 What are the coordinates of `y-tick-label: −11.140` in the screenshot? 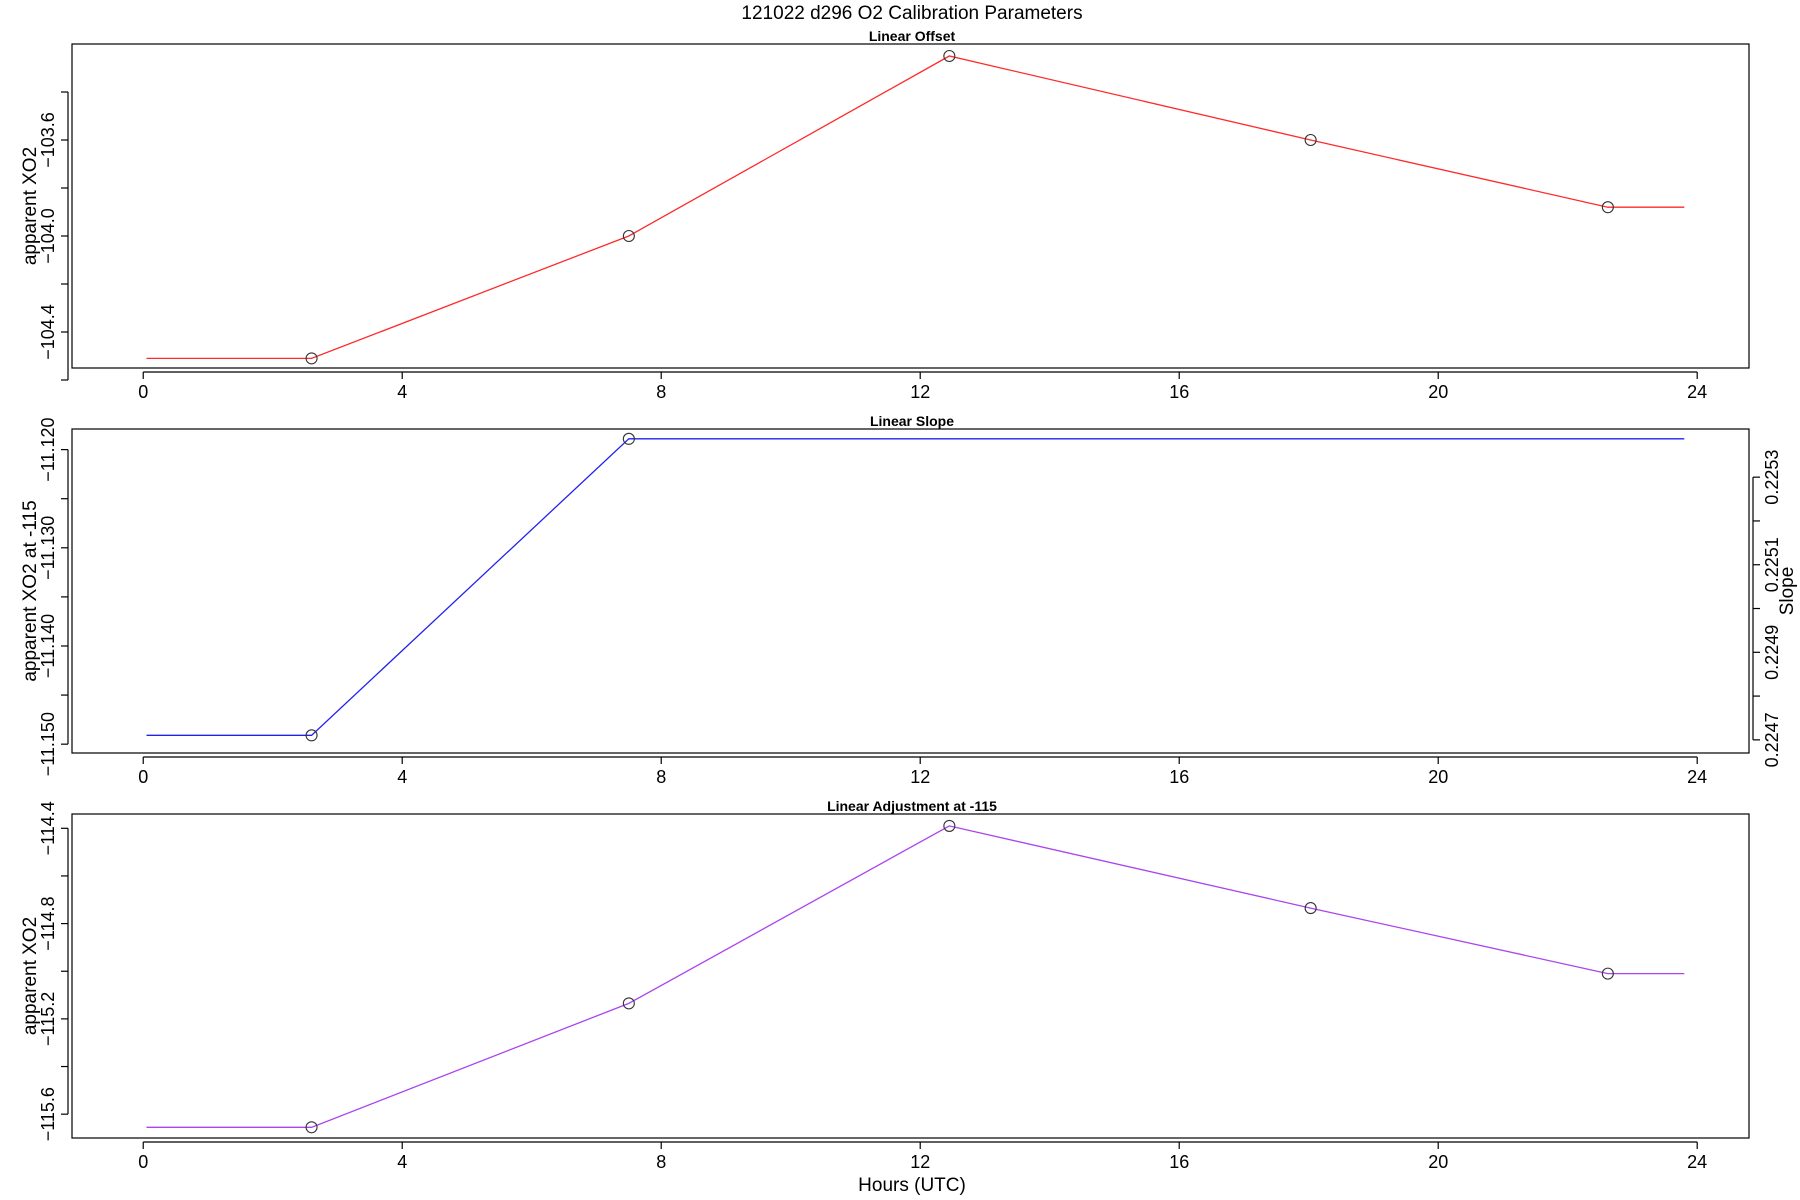 It's located at (48, 646).